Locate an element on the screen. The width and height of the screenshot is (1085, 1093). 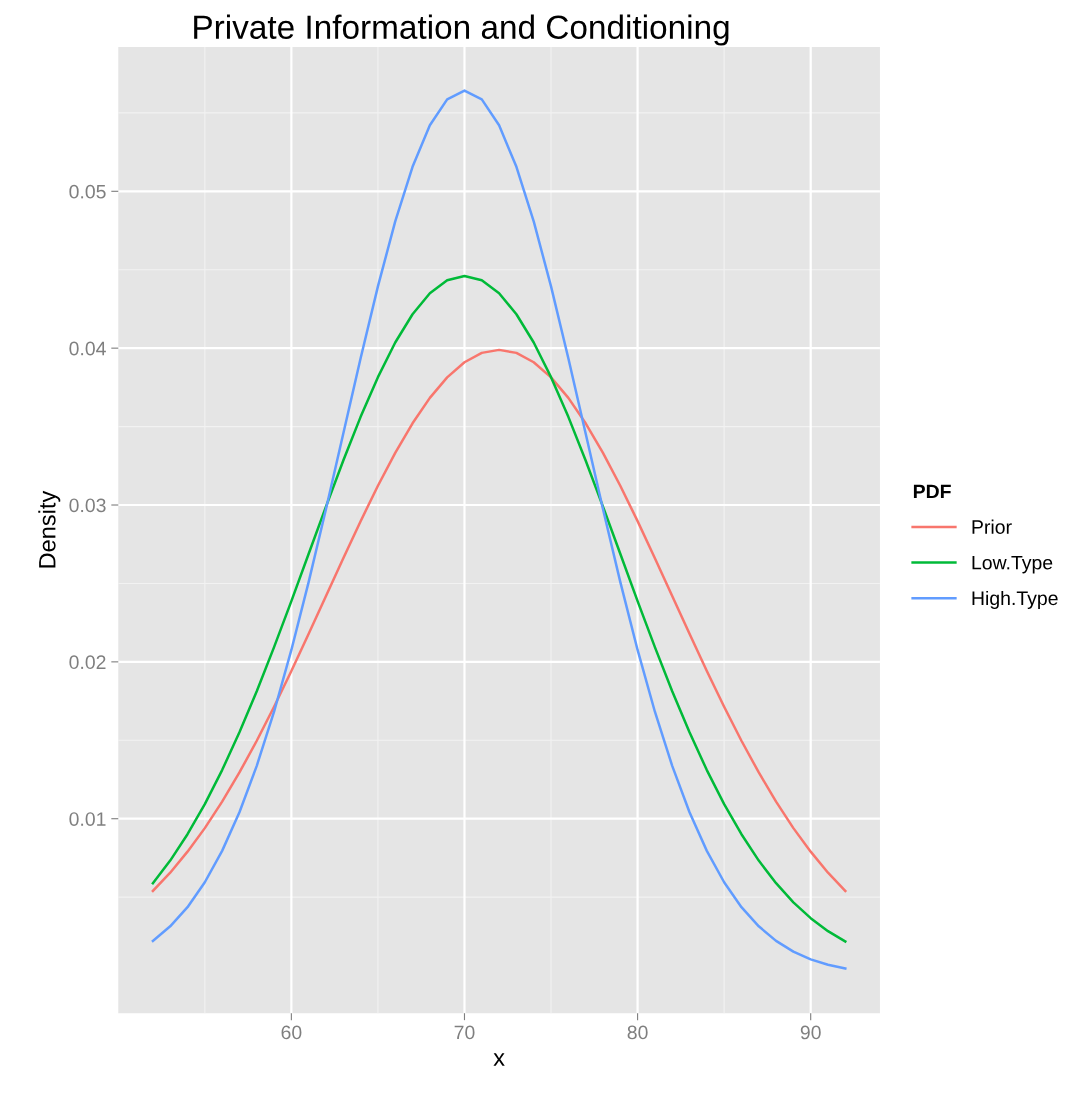
x-tick-label: 80 is located at coordinates (637, 1032).